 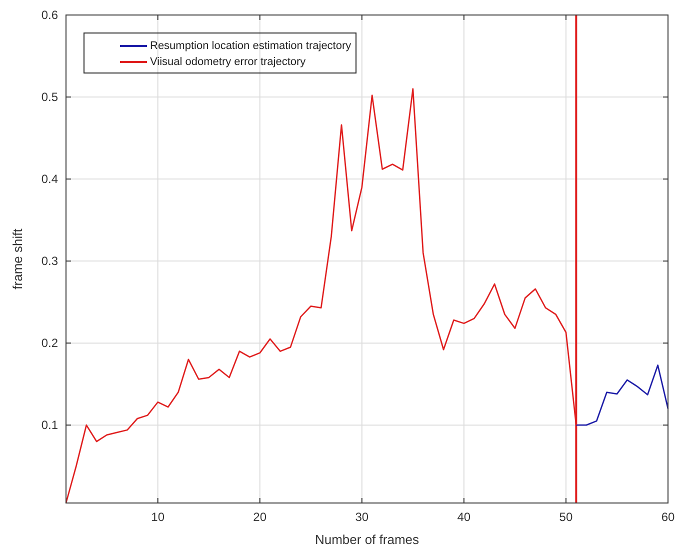 What do you see at coordinates (251, 46) in the screenshot?
I see `legend-label: Resumption location estimation trajectory` at bounding box center [251, 46].